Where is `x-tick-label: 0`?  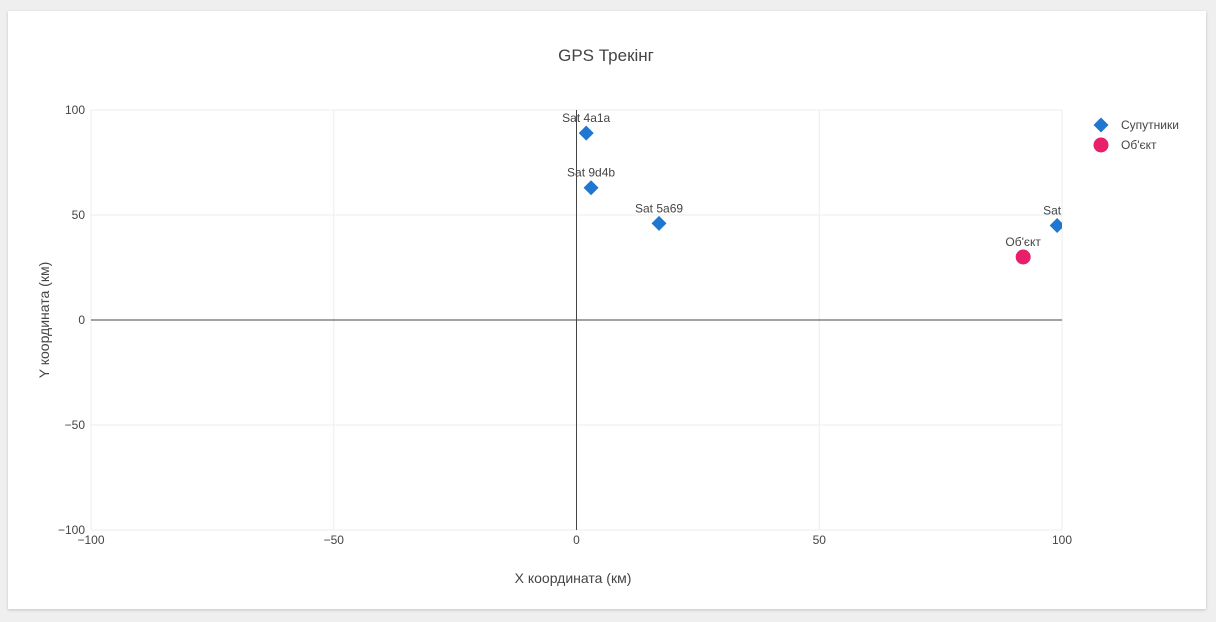
x-tick-label: 0 is located at coordinates (576, 540).